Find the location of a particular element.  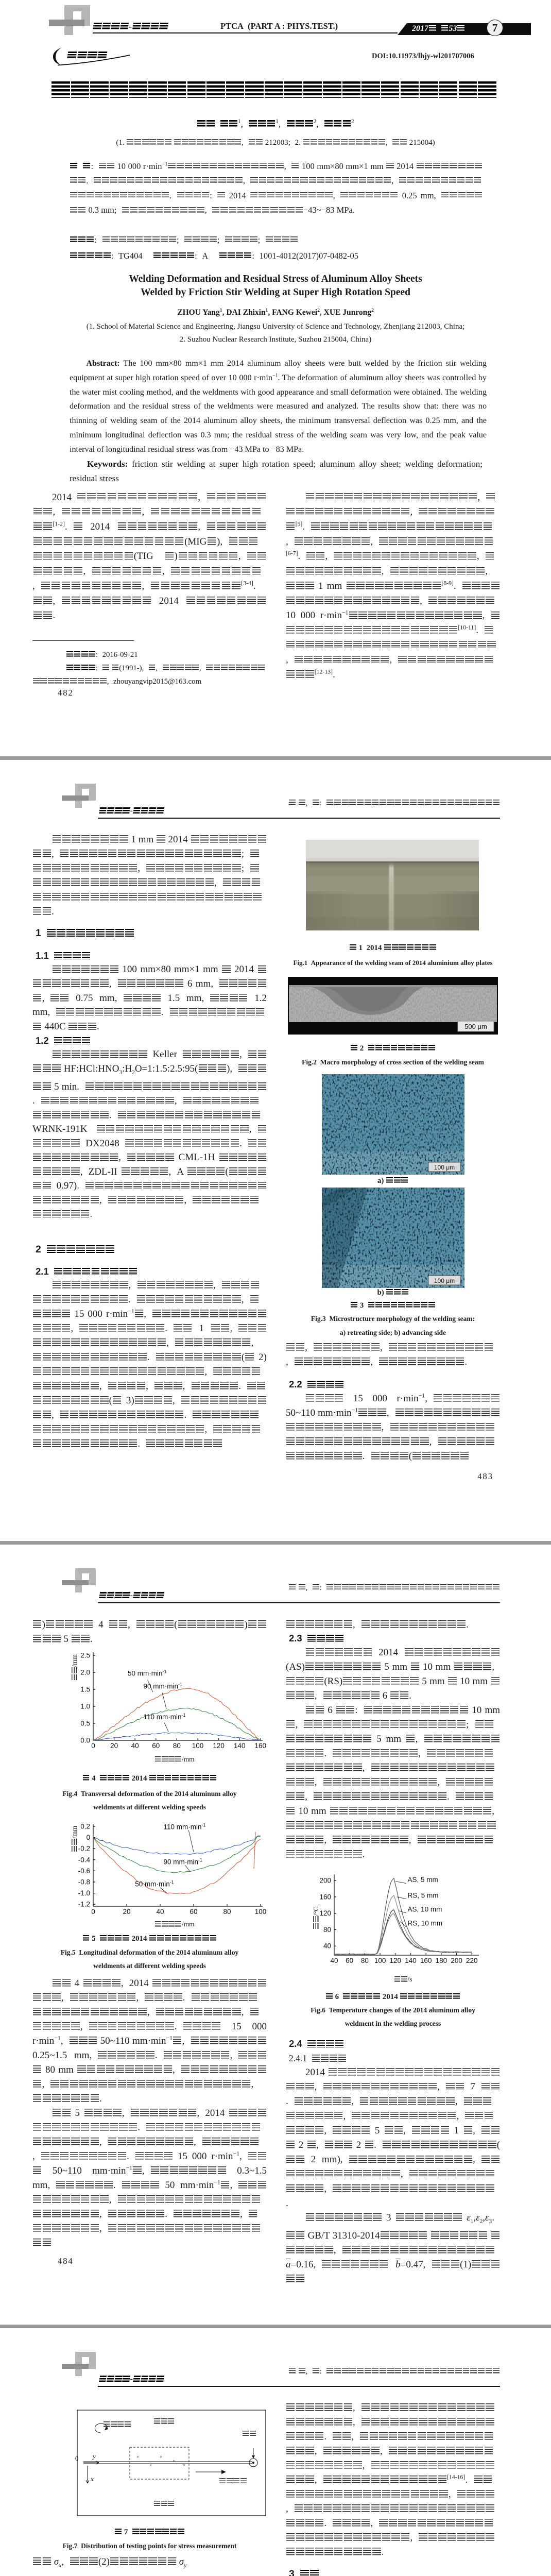

svg-text: 2.0 is located at coordinates (85, 1672).